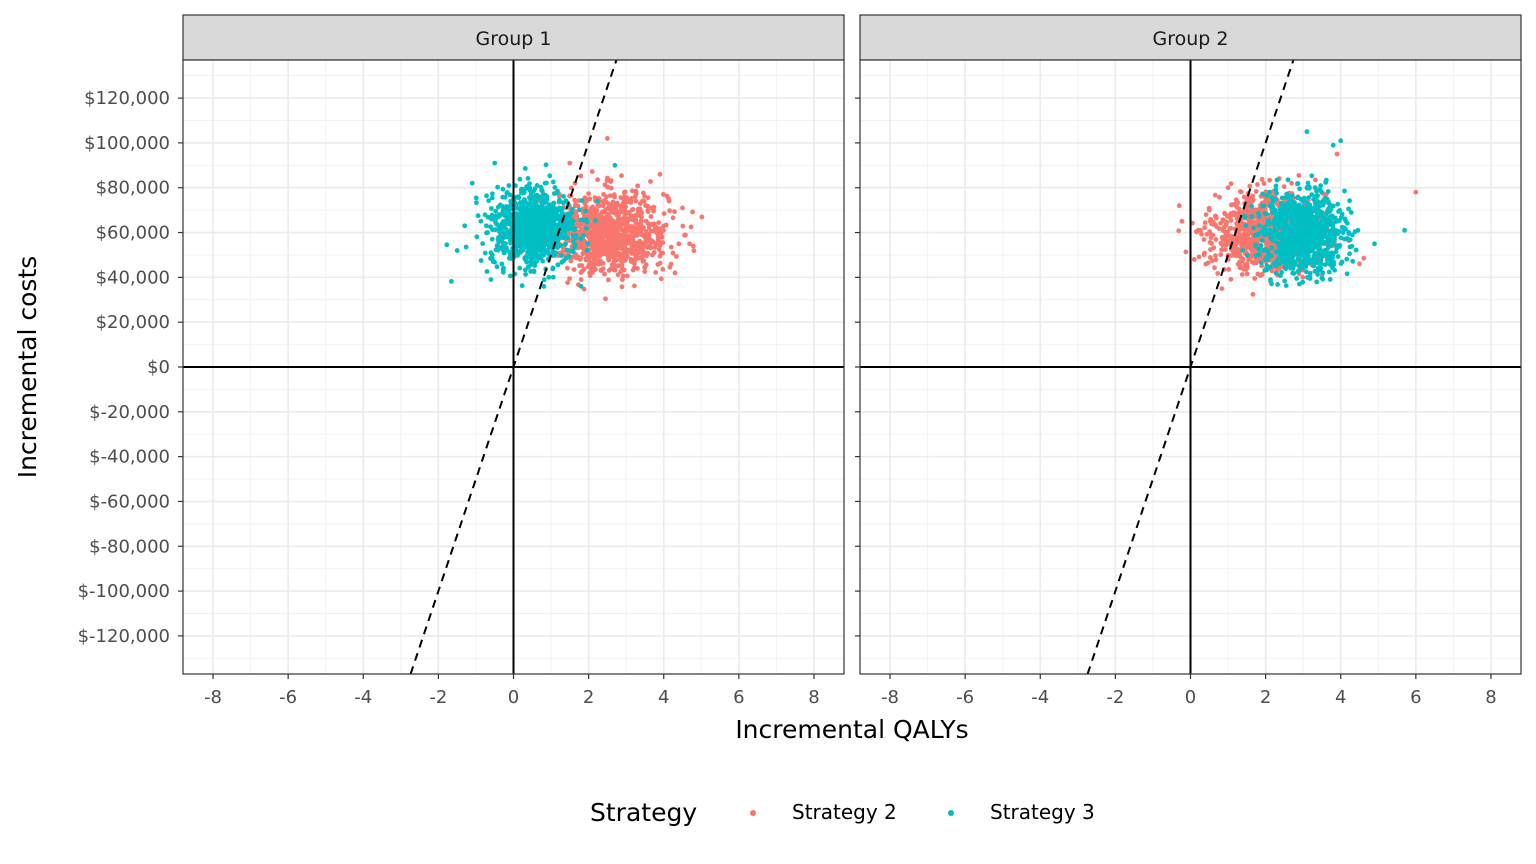  What do you see at coordinates (438, 697) in the screenshot?
I see `x-tick-label: -2` at bounding box center [438, 697].